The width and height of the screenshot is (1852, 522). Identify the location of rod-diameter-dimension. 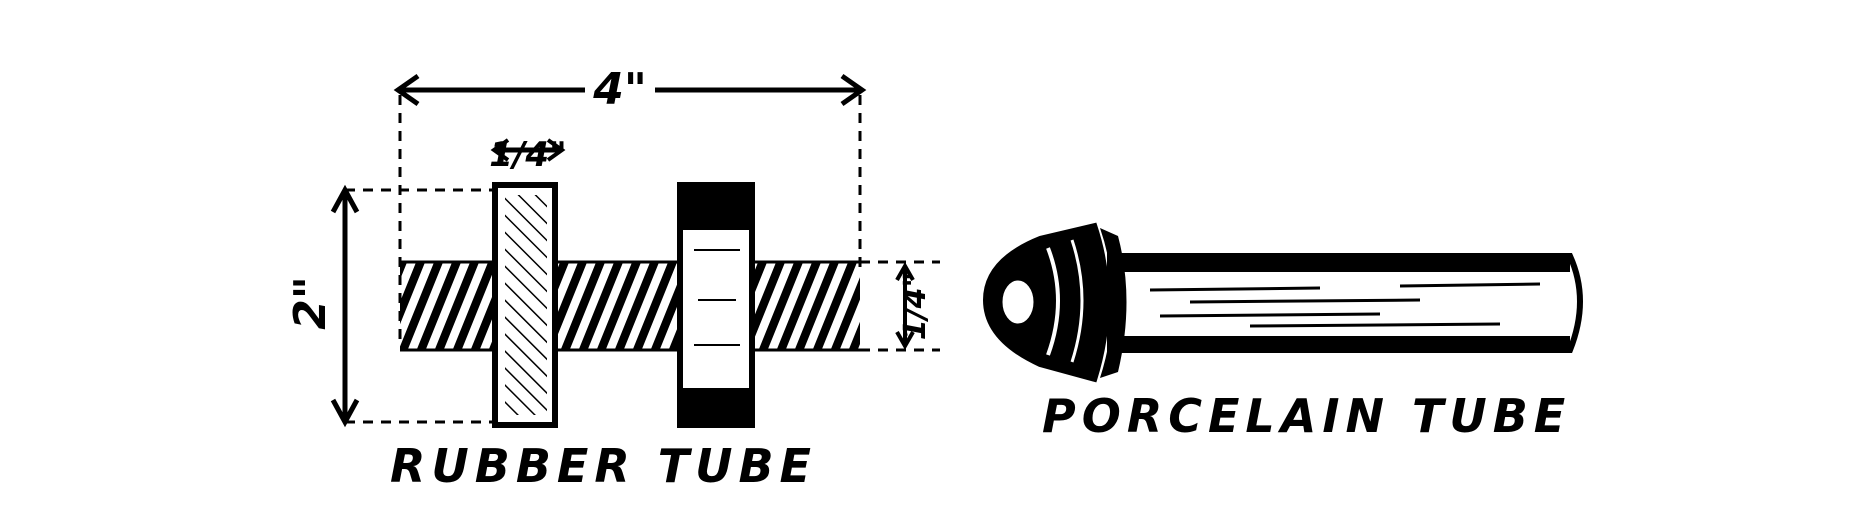
(900, 306).